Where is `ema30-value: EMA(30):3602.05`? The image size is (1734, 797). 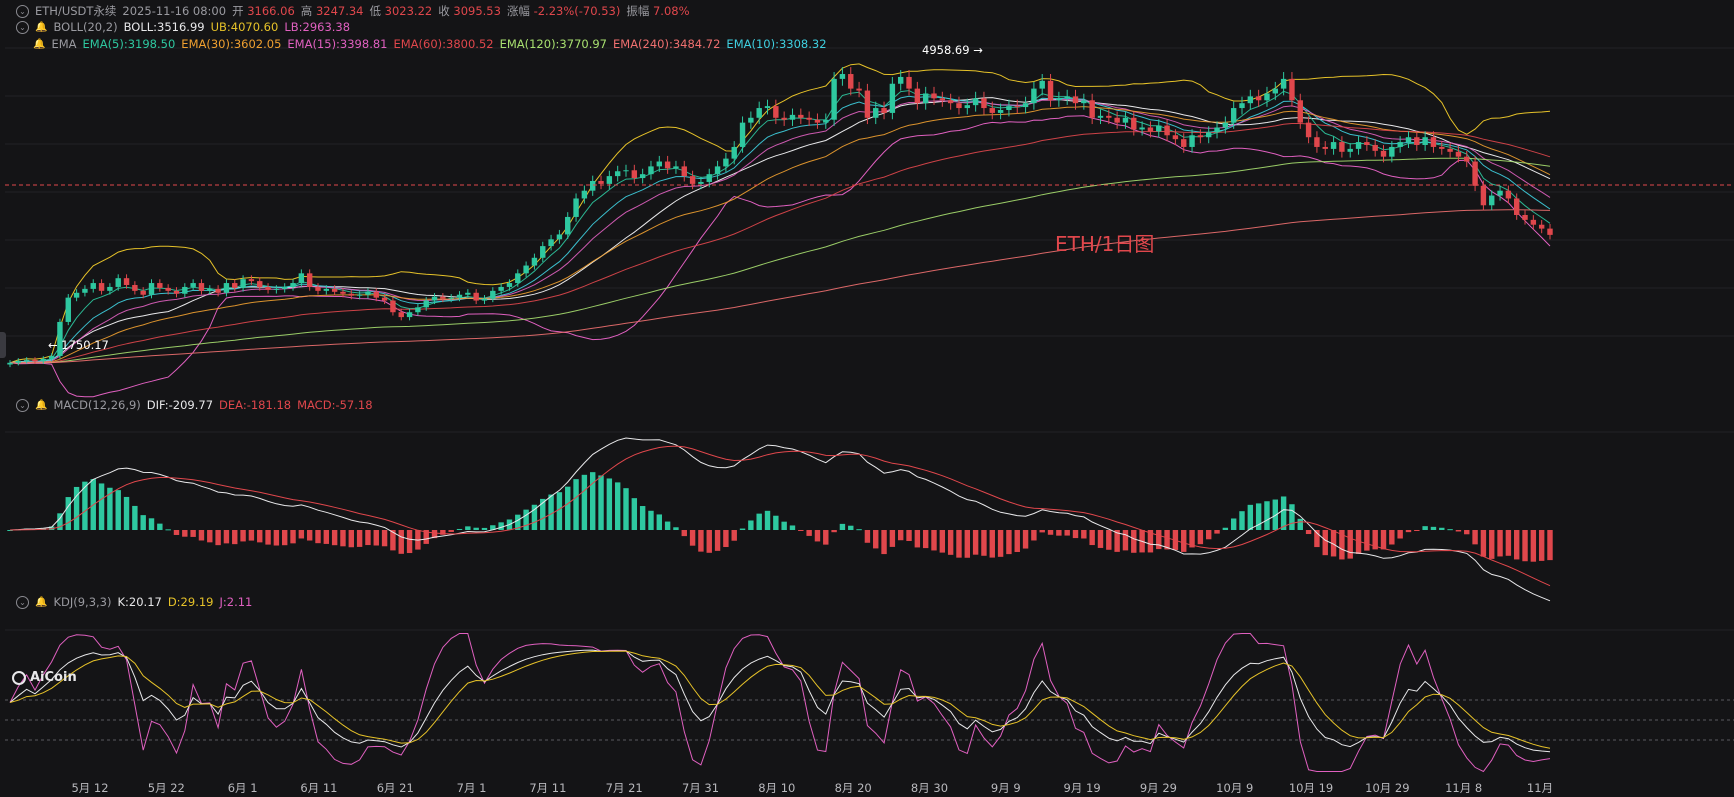
ema30-value: EMA(30):3602.05 is located at coordinates (231, 44).